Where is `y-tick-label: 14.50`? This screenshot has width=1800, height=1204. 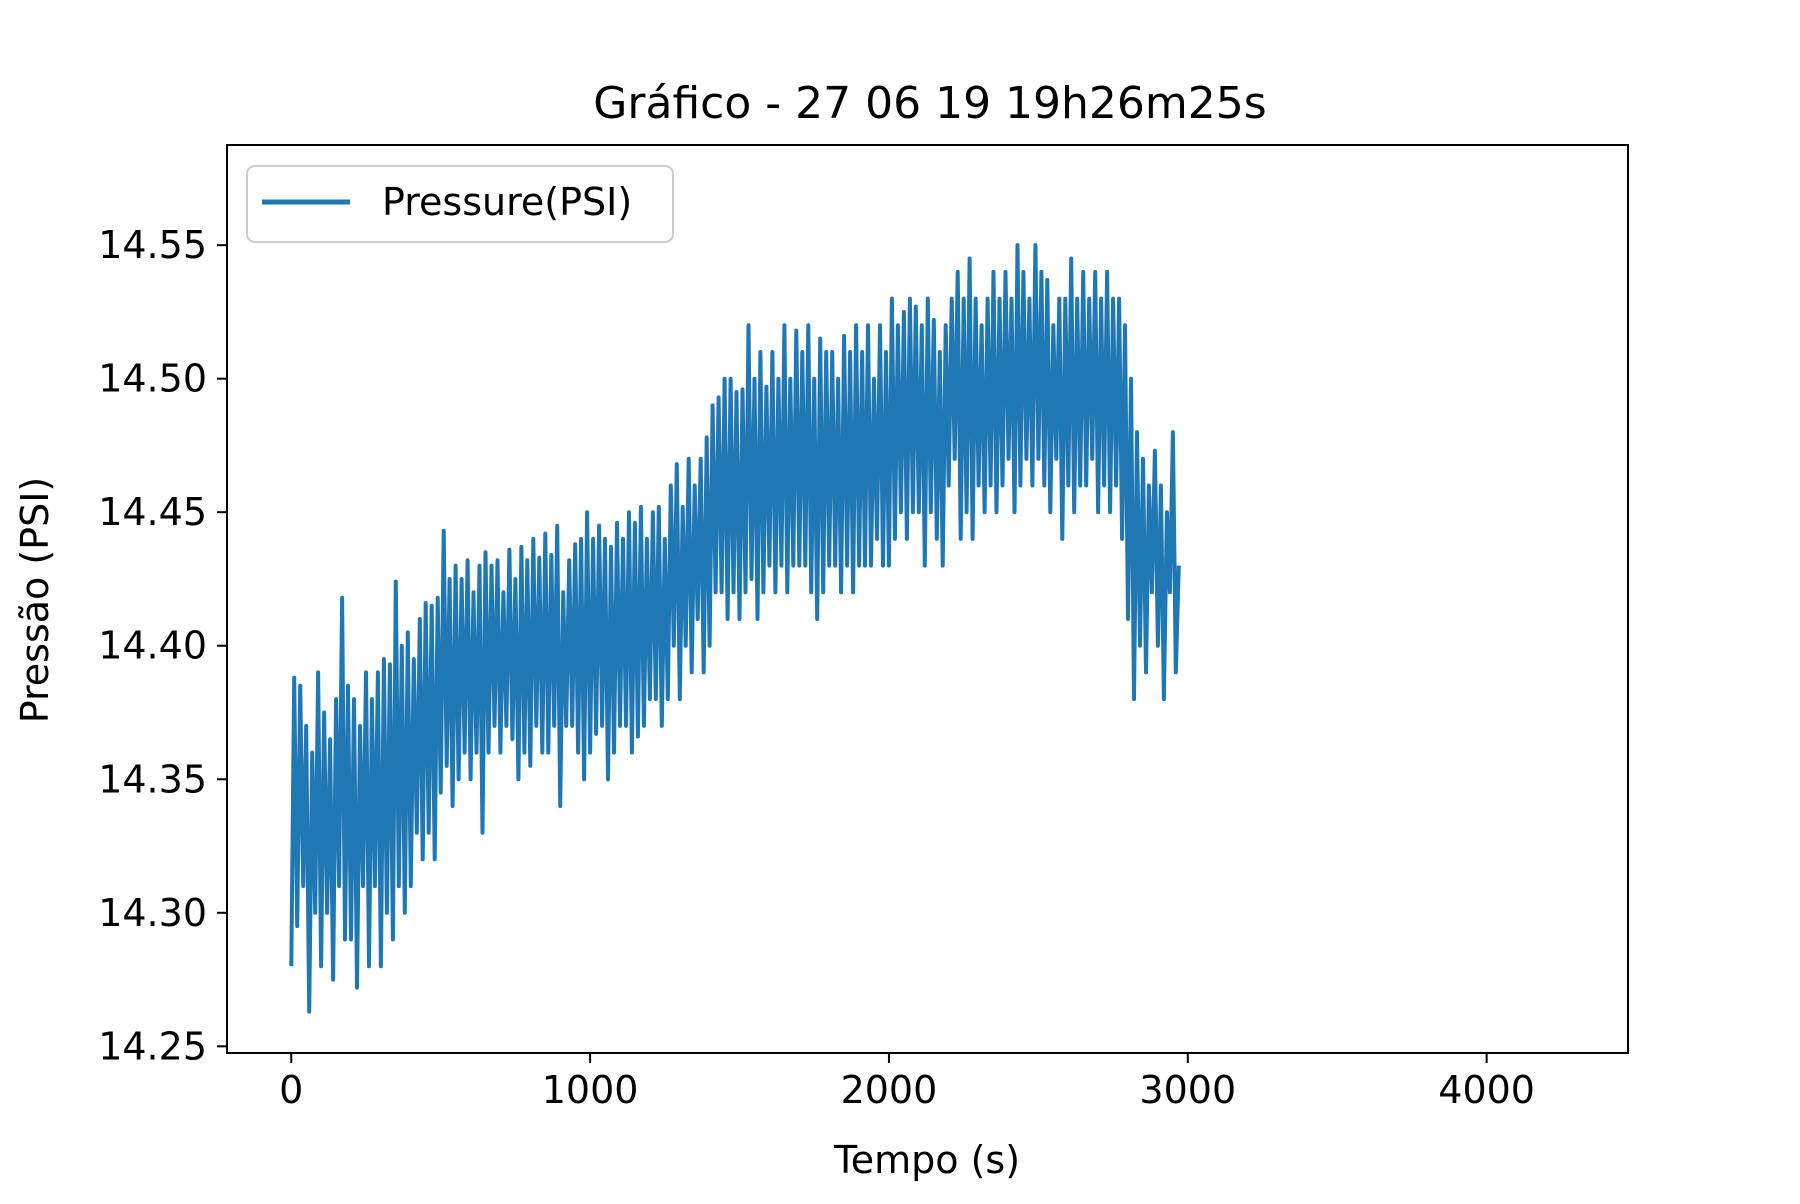
y-tick-label: 14.50 is located at coordinates (152, 379).